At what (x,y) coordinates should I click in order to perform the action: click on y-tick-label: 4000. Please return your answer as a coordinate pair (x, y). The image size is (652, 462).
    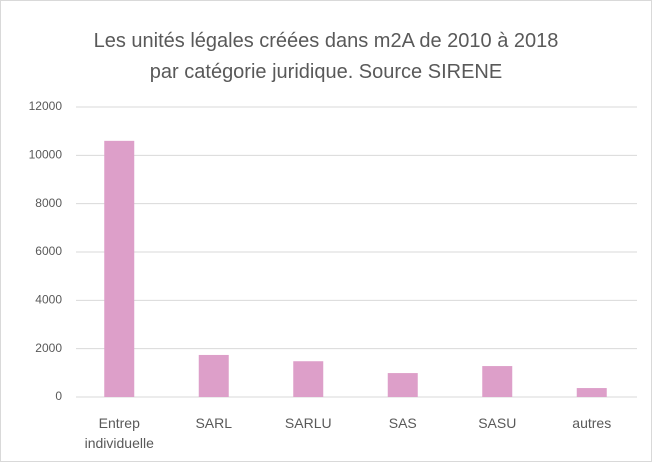
    Looking at the image, I should click on (48, 300).